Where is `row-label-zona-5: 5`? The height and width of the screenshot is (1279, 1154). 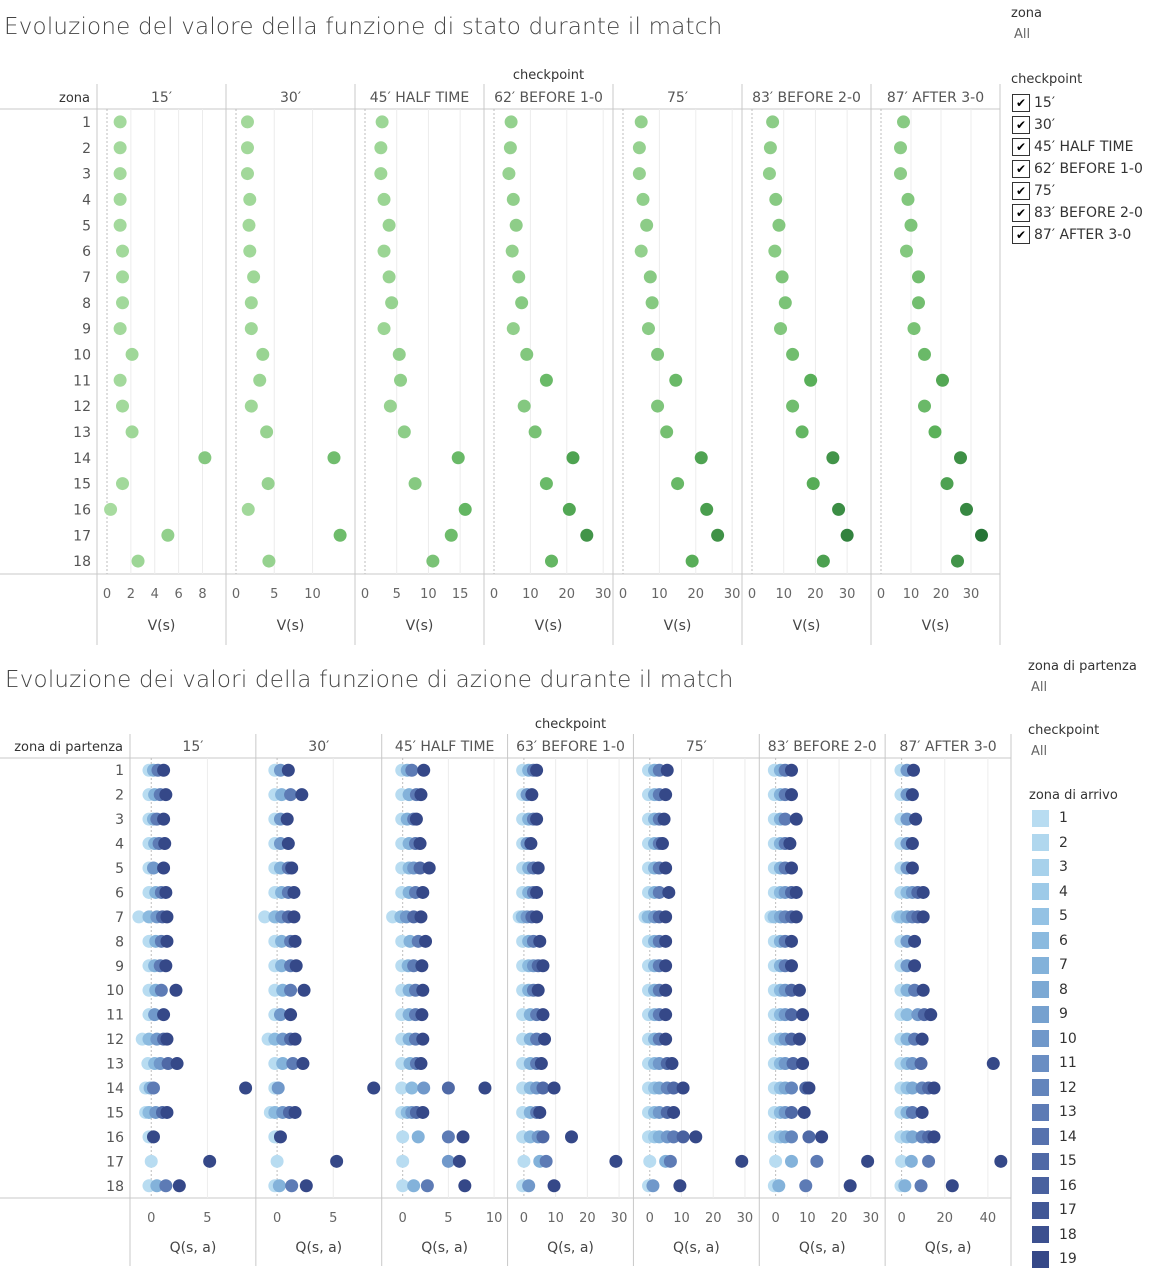 row-label-zona-5: 5 is located at coordinates (86, 226).